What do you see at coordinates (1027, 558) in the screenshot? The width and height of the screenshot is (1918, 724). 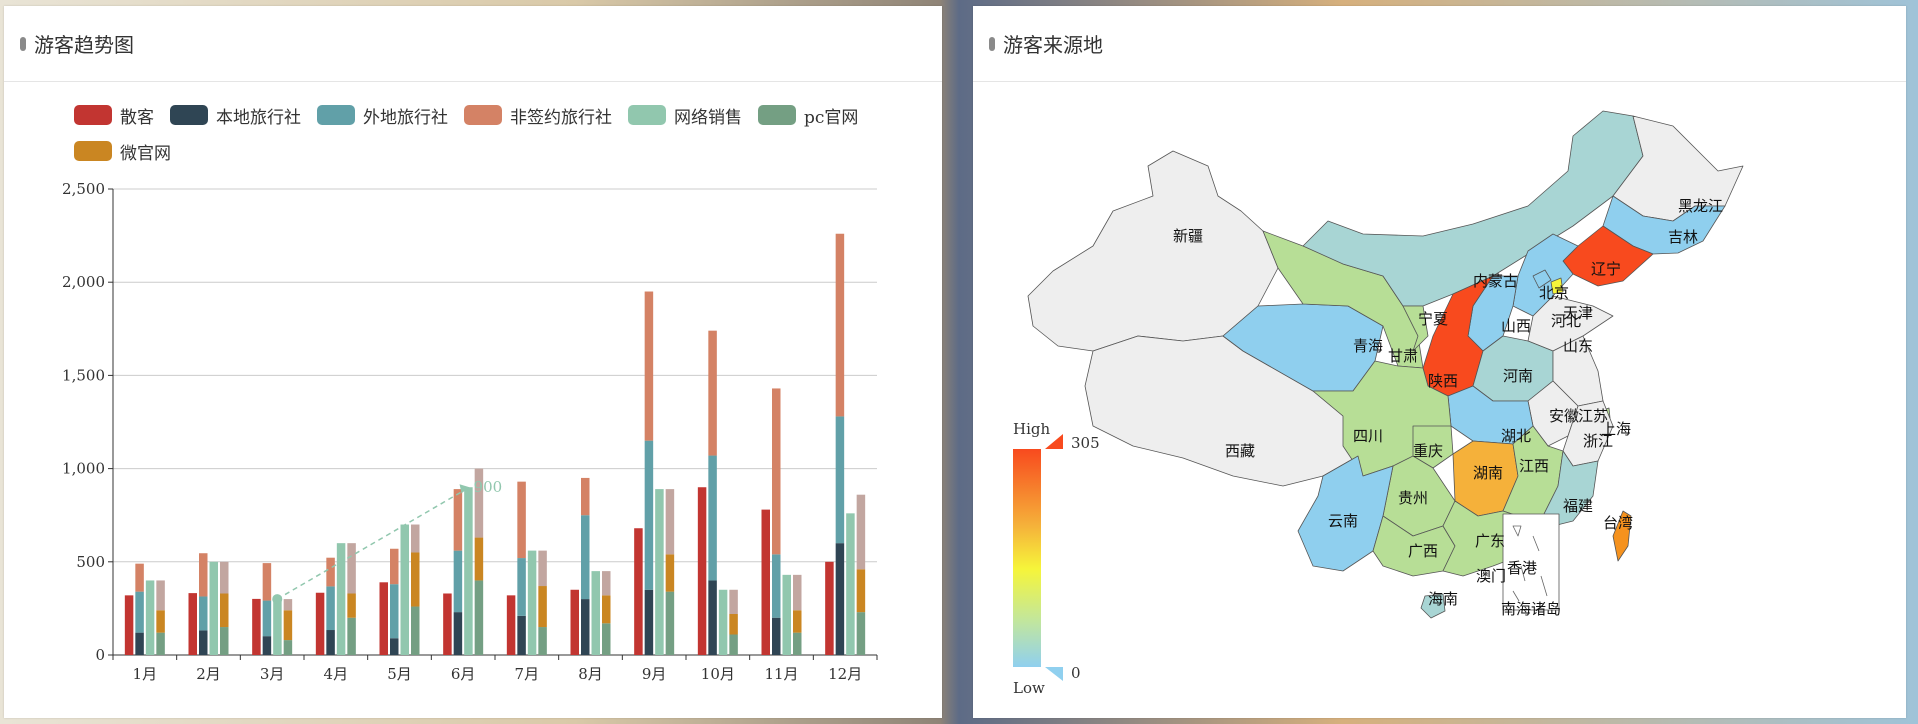 I see `visual-map-gradient-bar` at bounding box center [1027, 558].